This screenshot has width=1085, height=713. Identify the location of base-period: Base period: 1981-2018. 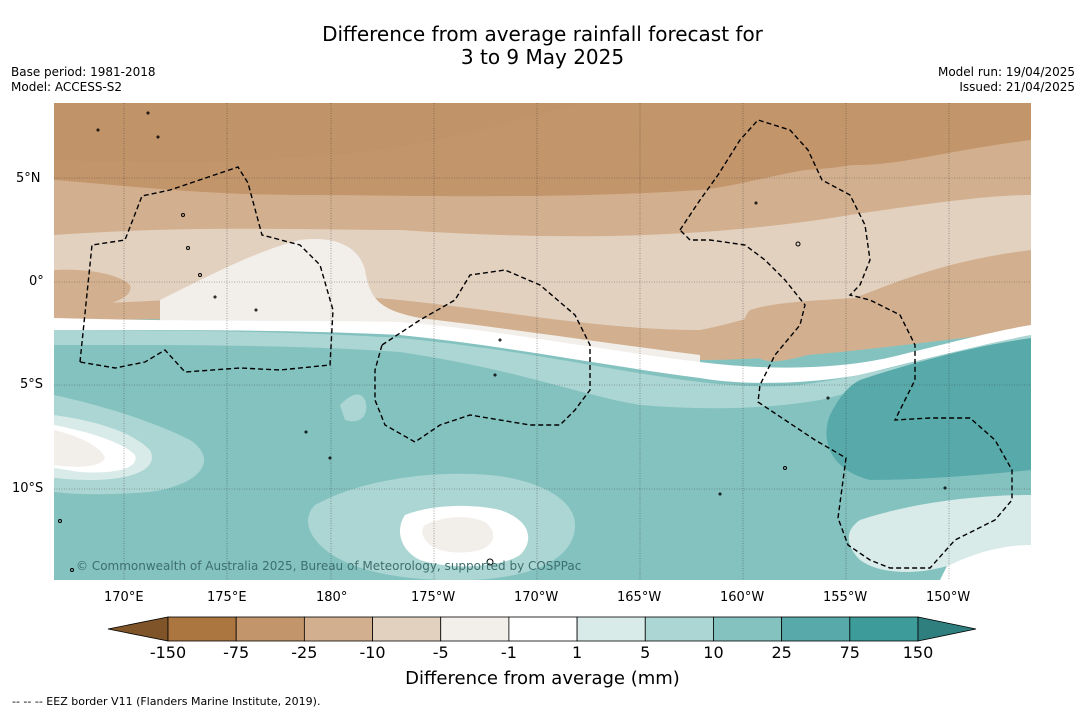
(83, 72).